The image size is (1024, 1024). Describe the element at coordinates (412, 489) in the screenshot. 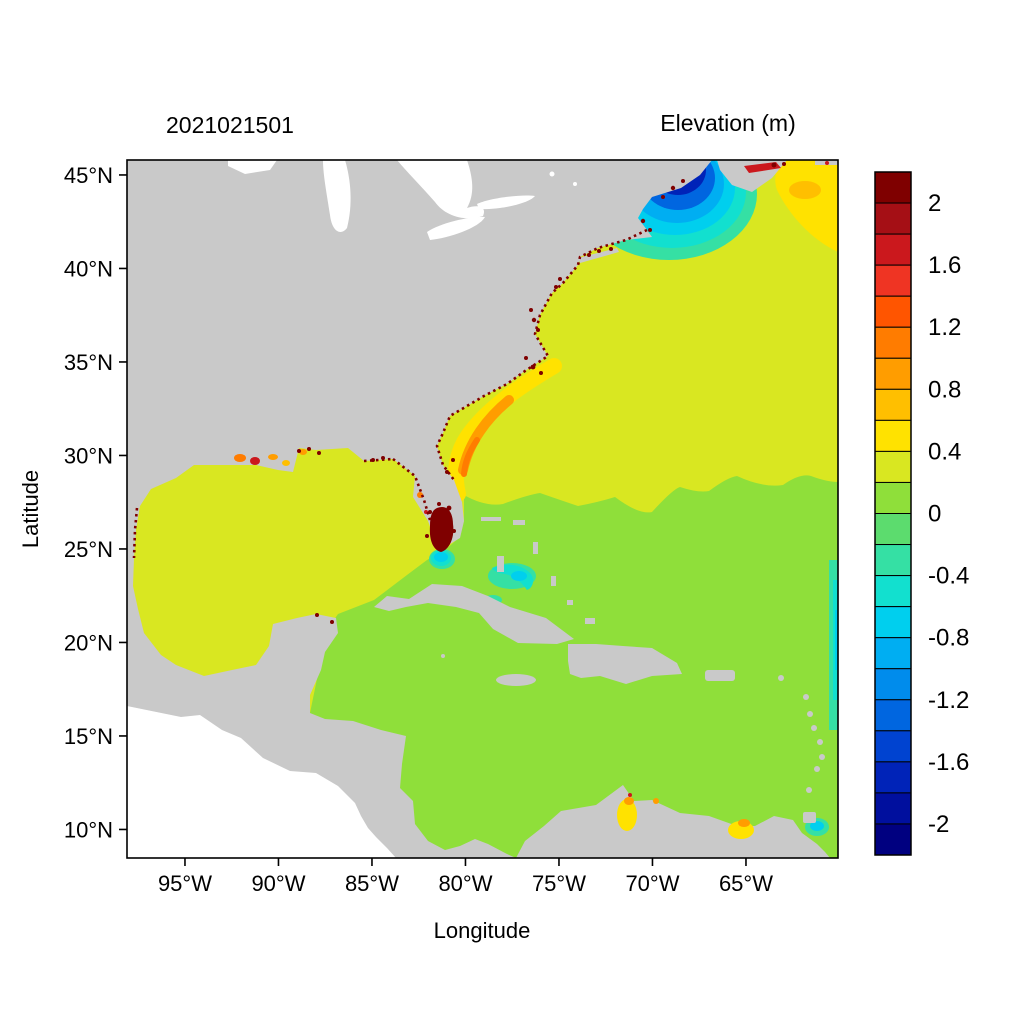

I see `west-florida-speckles` at that location.